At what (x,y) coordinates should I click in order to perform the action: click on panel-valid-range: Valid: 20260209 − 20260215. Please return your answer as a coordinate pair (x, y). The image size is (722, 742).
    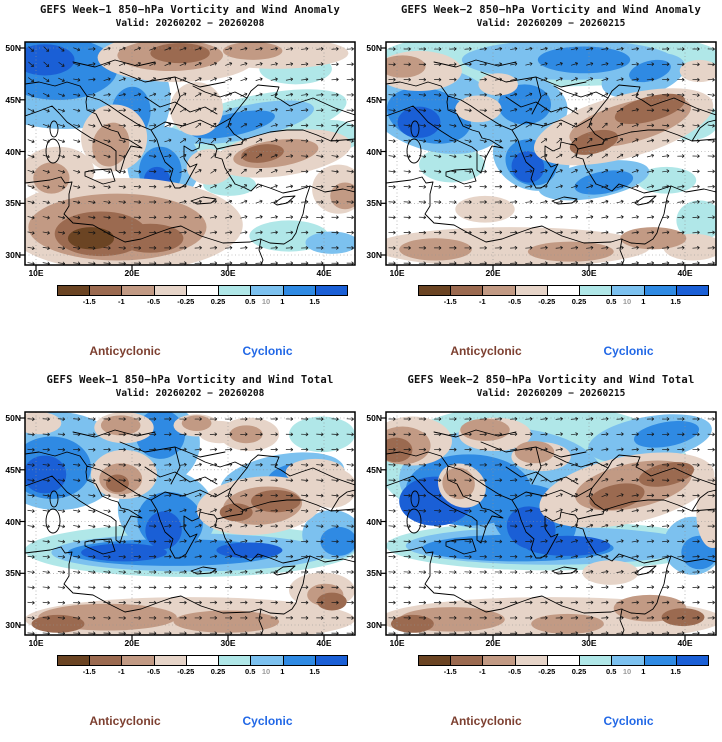
    Looking at the image, I should click on (551, 393).